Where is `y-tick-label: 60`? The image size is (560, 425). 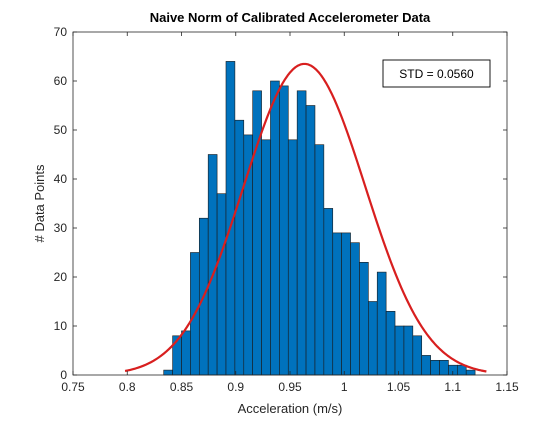
y-tick-label: 60 is located at coordinates (61, 81).